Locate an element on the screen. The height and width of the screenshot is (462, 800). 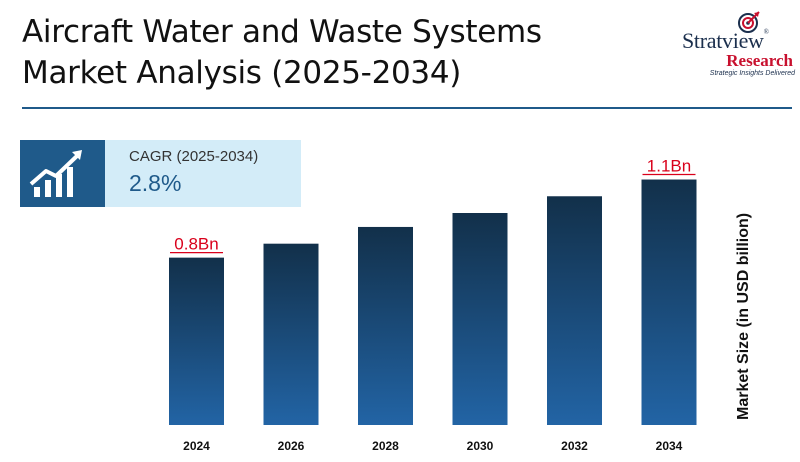
x-tick-label: 2024 is located at coordinates (196, 446).